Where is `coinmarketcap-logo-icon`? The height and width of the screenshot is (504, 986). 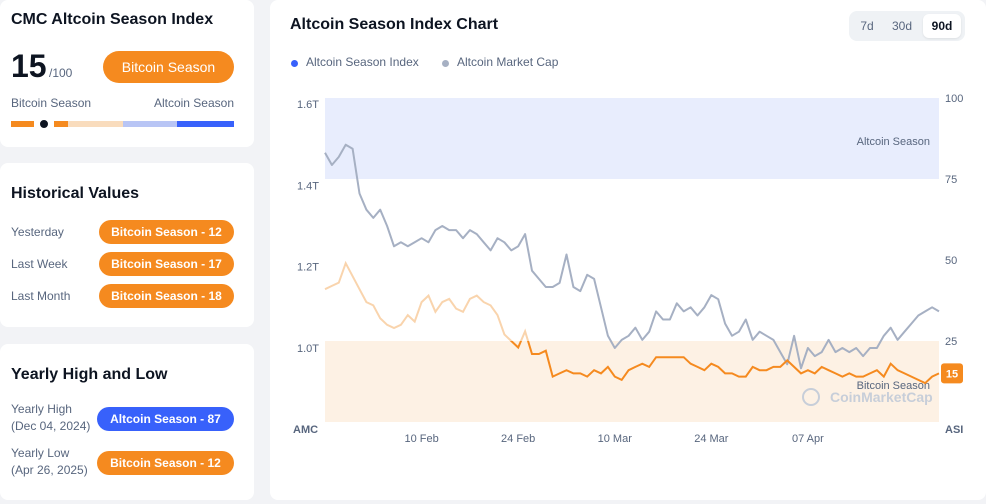
coinmarketcap-logo-icon is located at coordinates (811, 397).